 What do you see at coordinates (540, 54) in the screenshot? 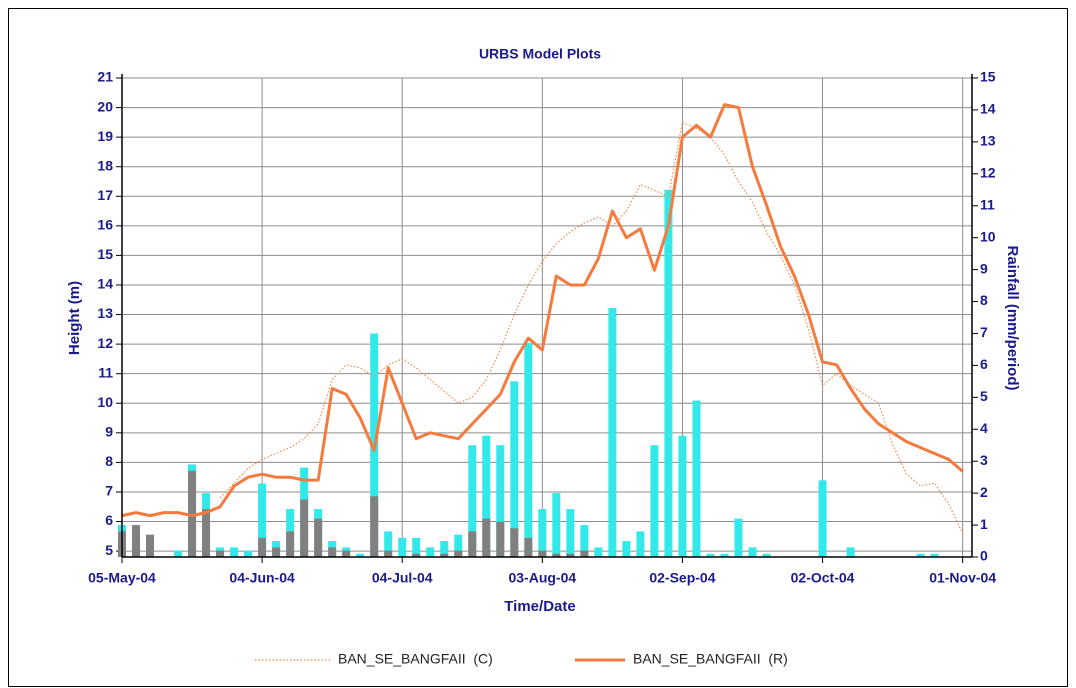
I see `chart-title: URBS Model Plots` at bounding box center [540, 54].